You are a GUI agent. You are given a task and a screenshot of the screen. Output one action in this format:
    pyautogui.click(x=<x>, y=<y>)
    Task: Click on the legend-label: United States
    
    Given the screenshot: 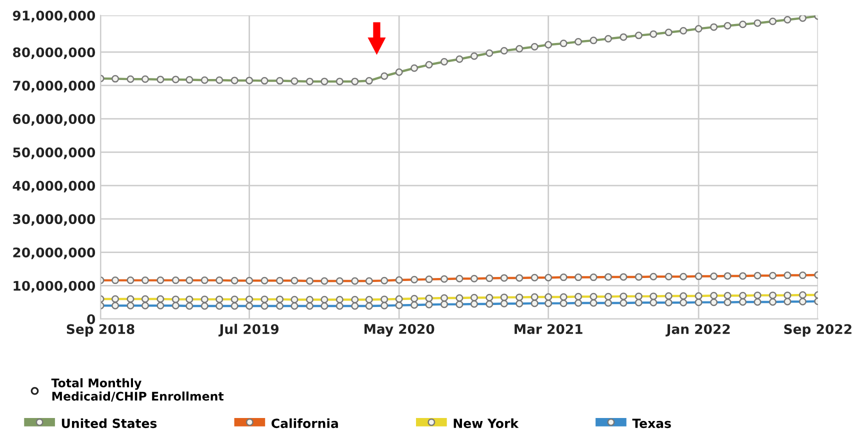 What is the action you would take?
    pyautogui.click(x=109, y=423)
    